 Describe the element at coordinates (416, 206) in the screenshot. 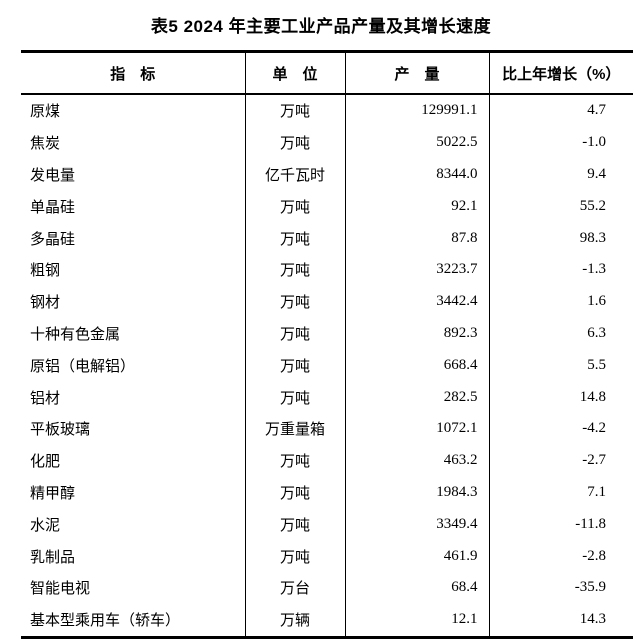

I see `cell-output: 92.1` at that location.